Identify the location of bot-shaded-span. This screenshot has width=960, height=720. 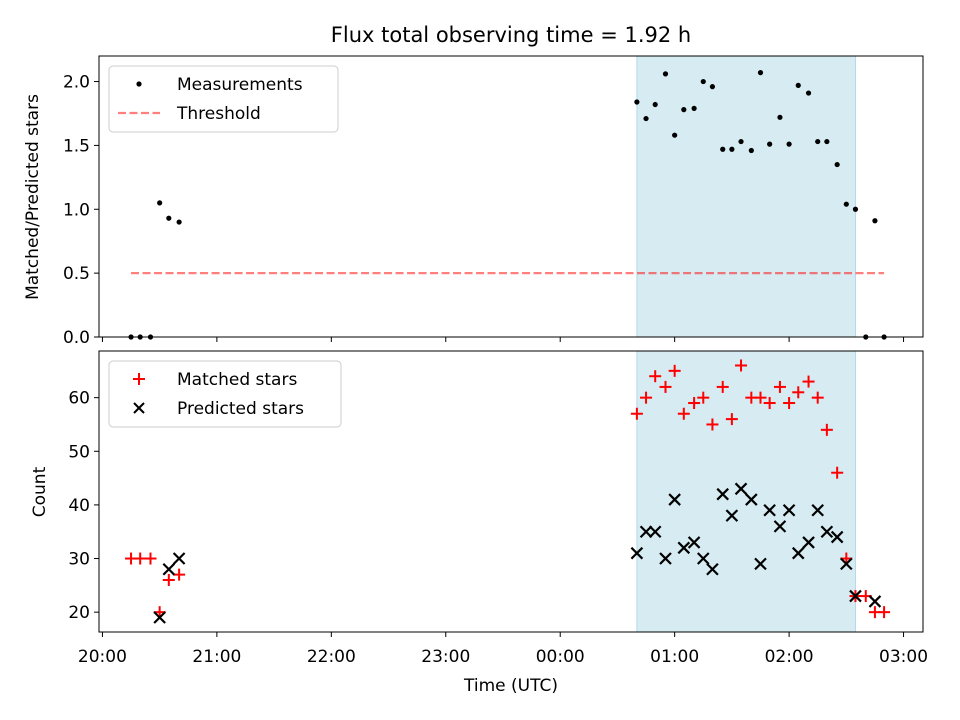
(746, 491).